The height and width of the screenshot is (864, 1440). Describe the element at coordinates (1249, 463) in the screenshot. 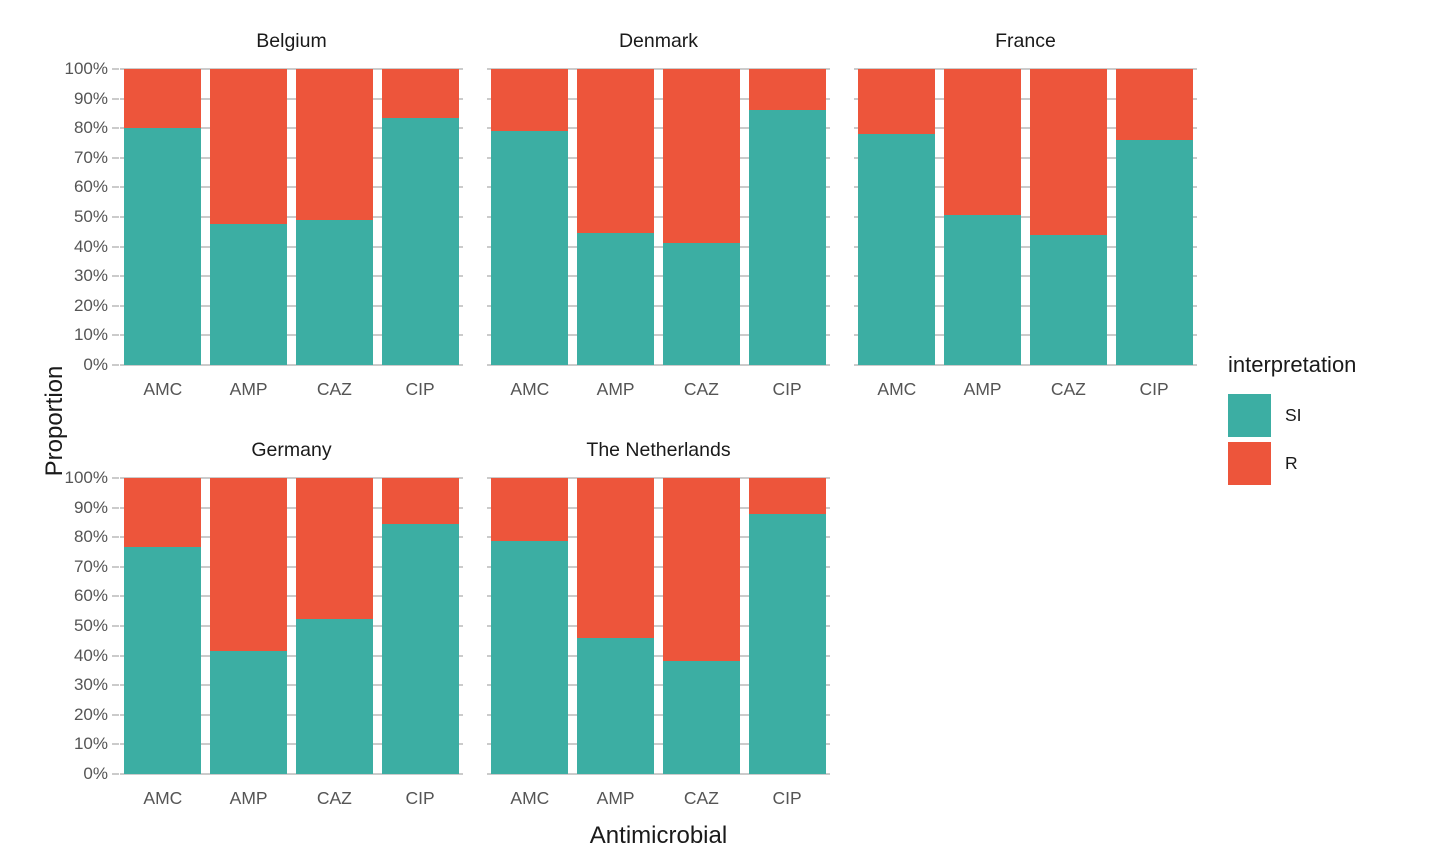

I see `legend-swatch-r` at that location.